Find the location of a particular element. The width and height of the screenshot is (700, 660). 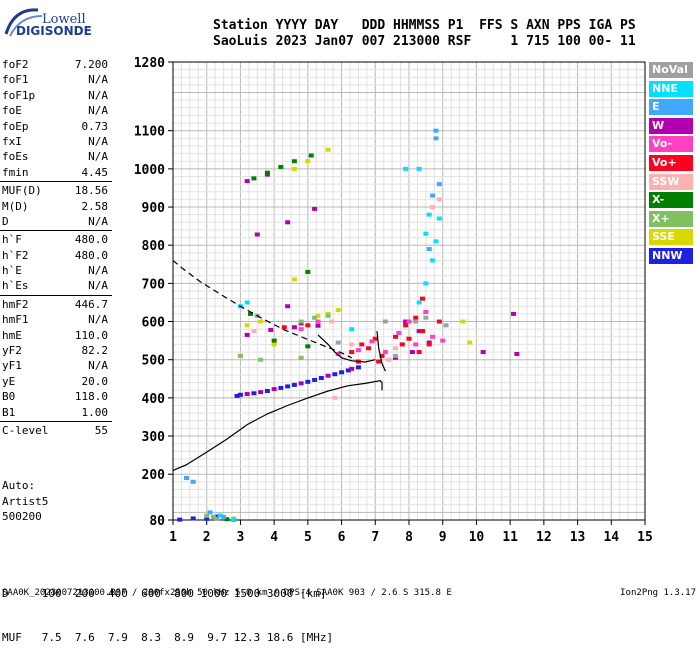

param-name: D is located at coordinates (5, 221).